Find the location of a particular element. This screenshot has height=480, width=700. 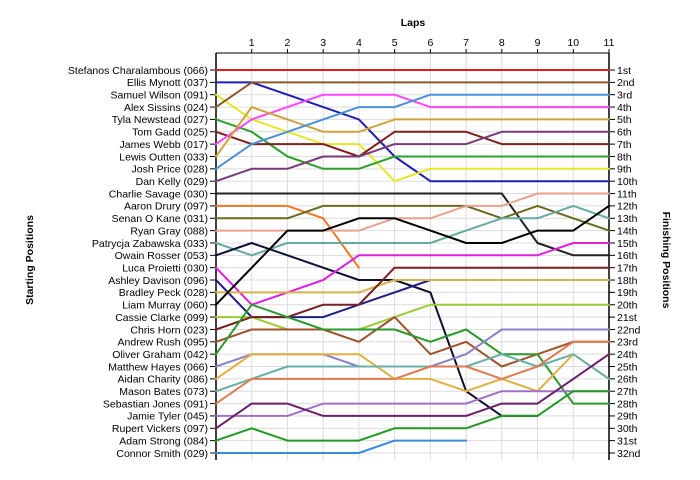

finish-position-label: 20th is located at coordinates (627, 306).